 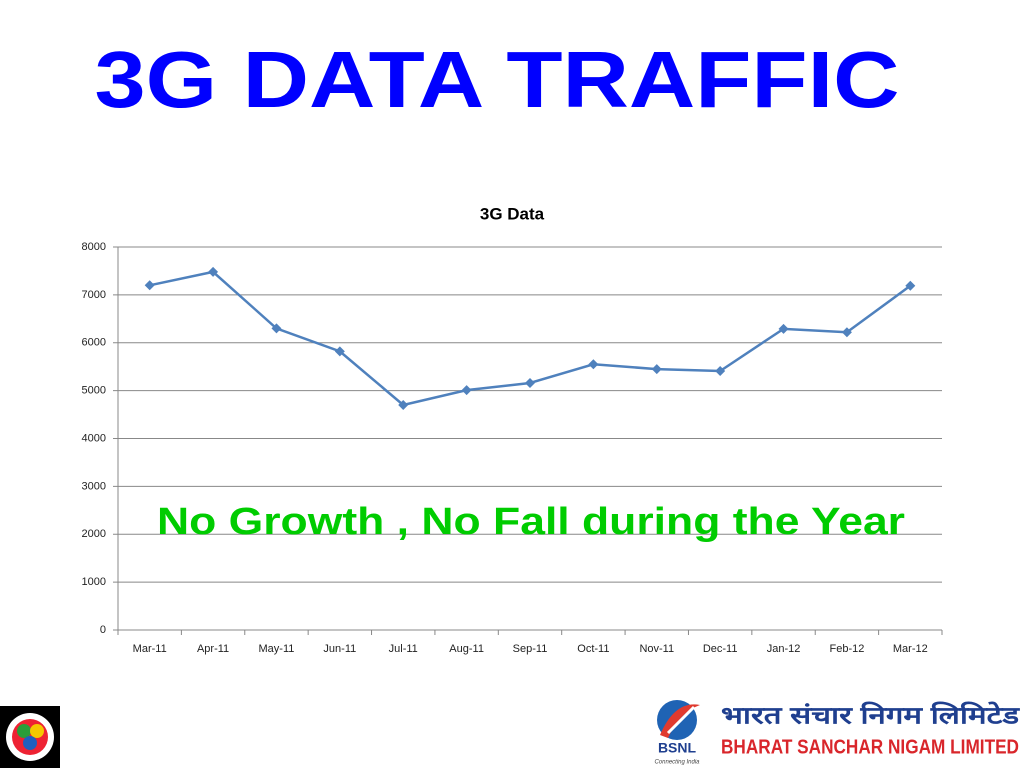 I want to click on x-tick-label: Oct-11, so click(x=593, y=649).